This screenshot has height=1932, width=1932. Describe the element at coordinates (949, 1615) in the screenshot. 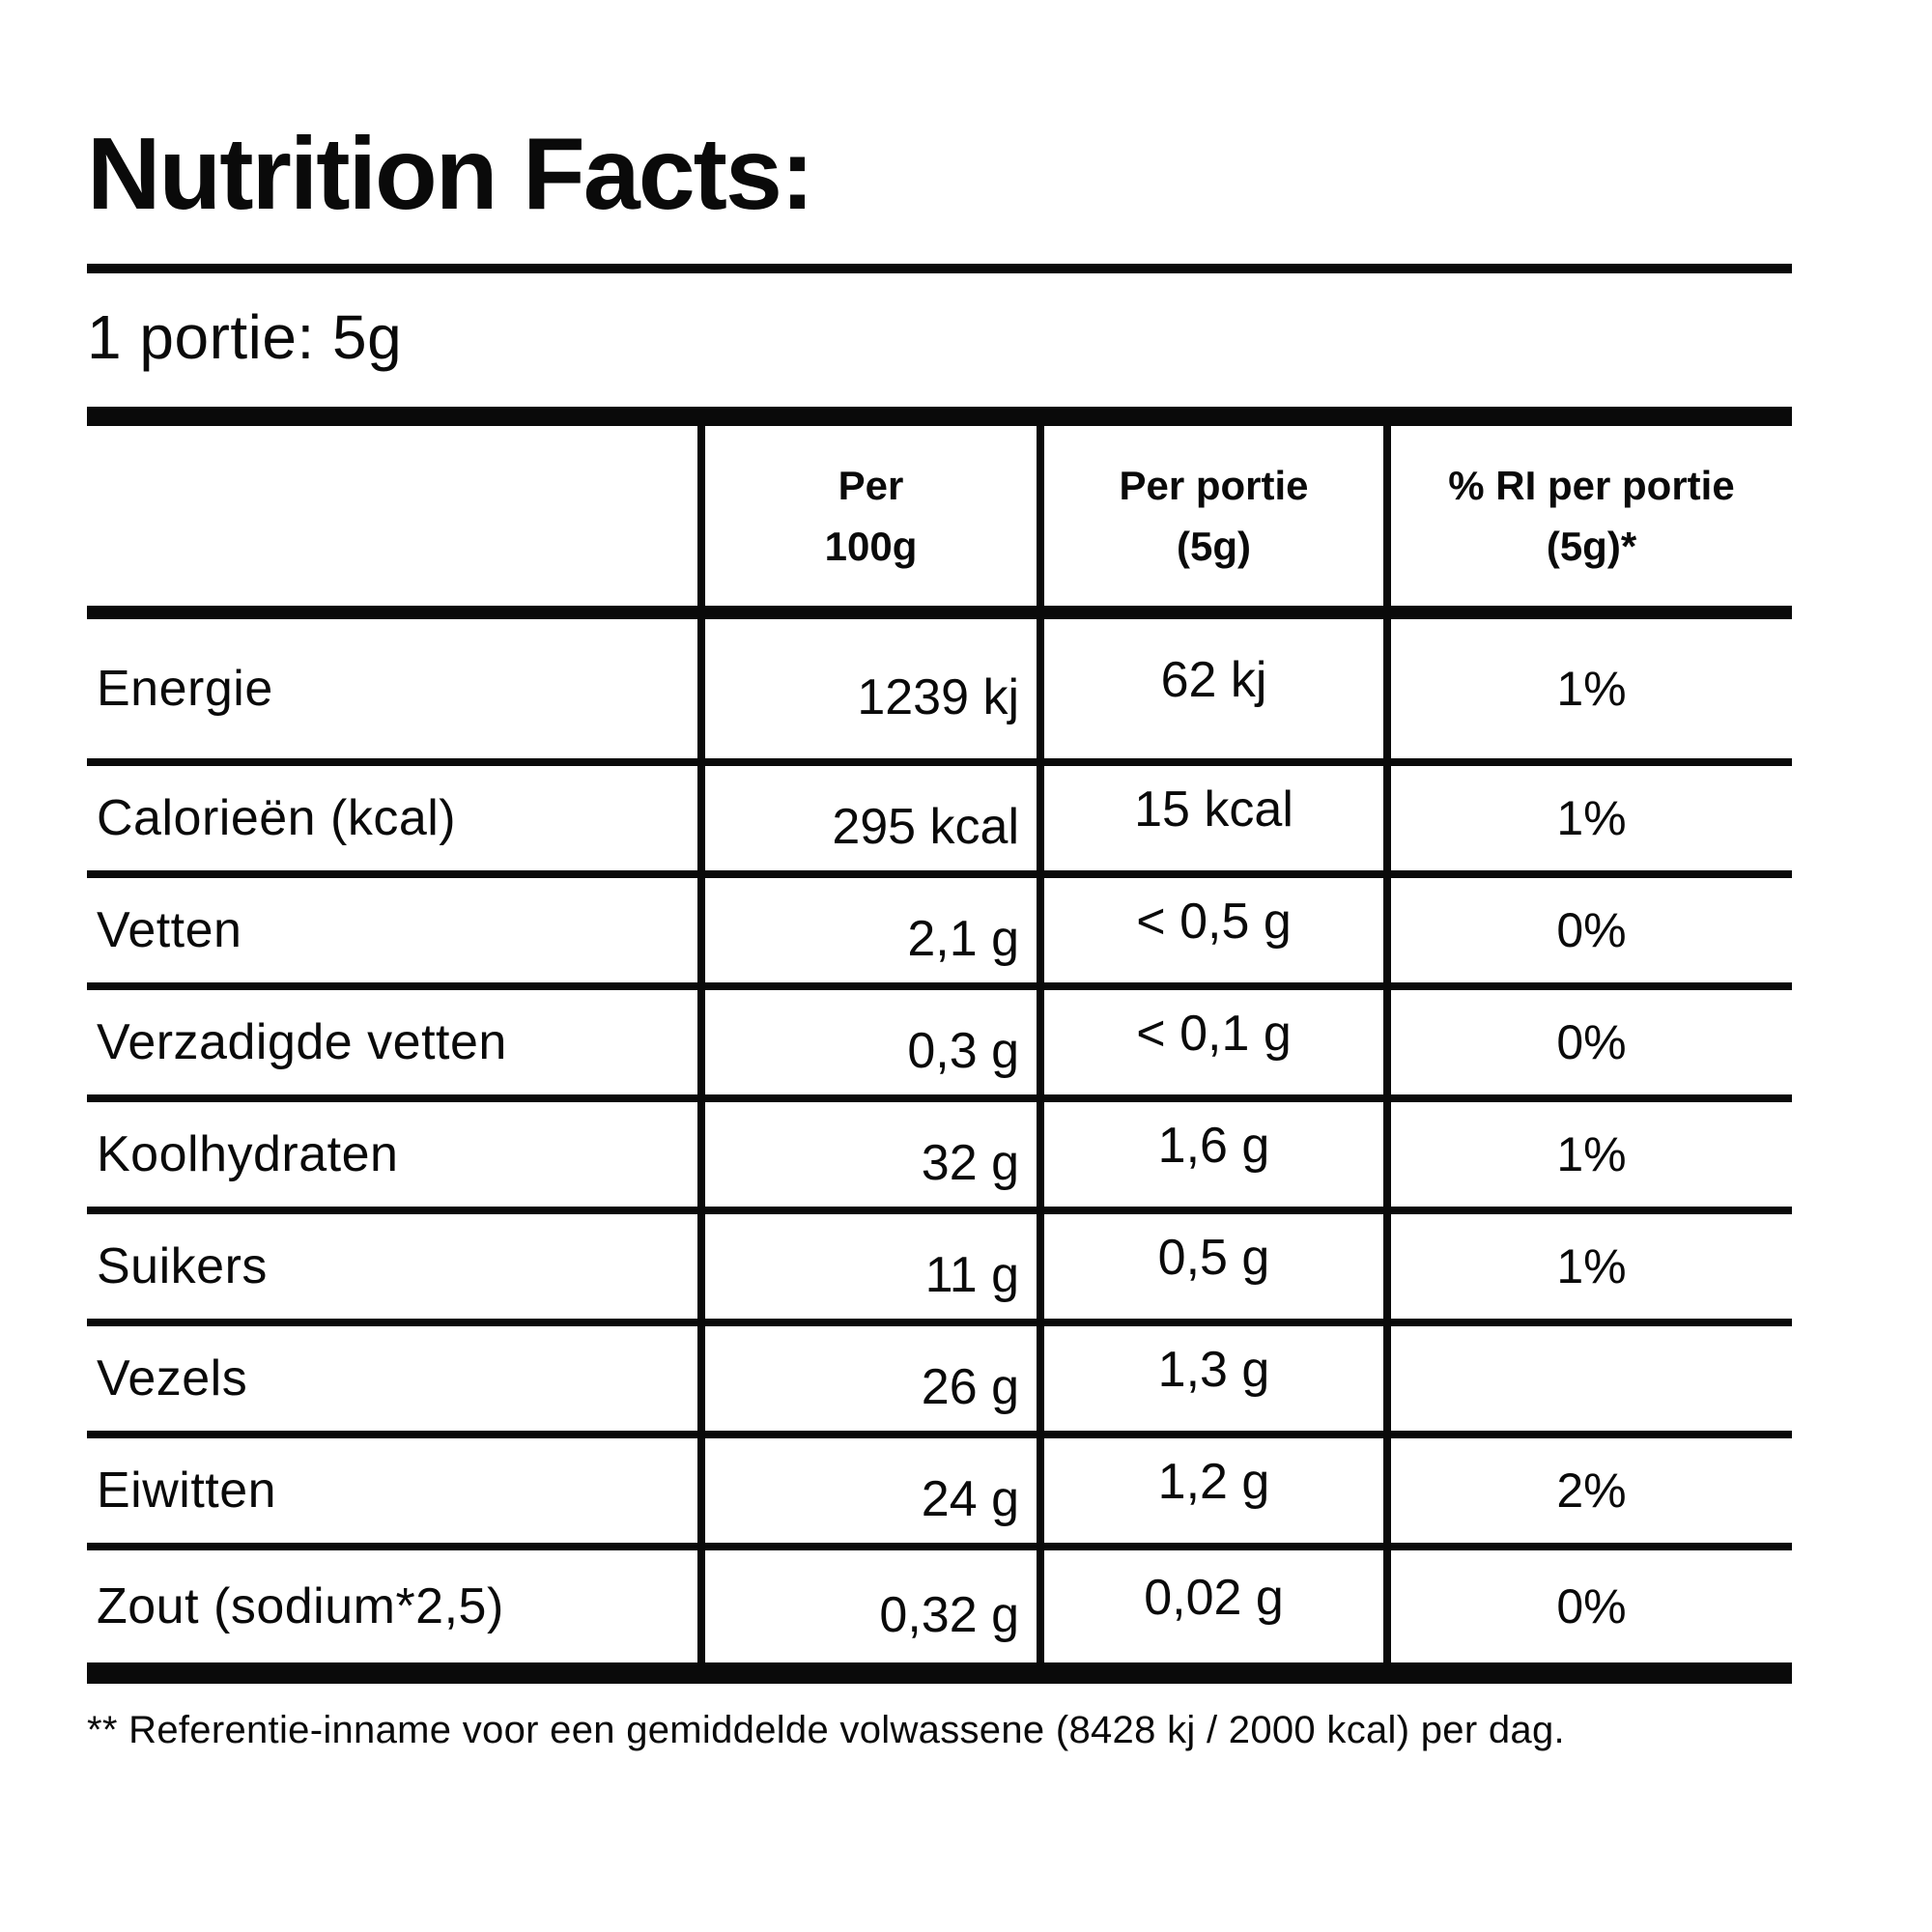

I see `value: 0,32 g` at that location.